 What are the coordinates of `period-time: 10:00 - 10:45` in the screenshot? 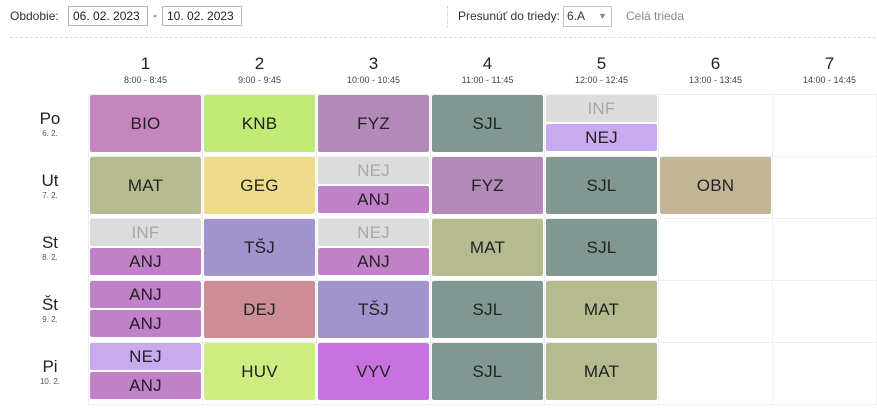 It's located at (373, 80).